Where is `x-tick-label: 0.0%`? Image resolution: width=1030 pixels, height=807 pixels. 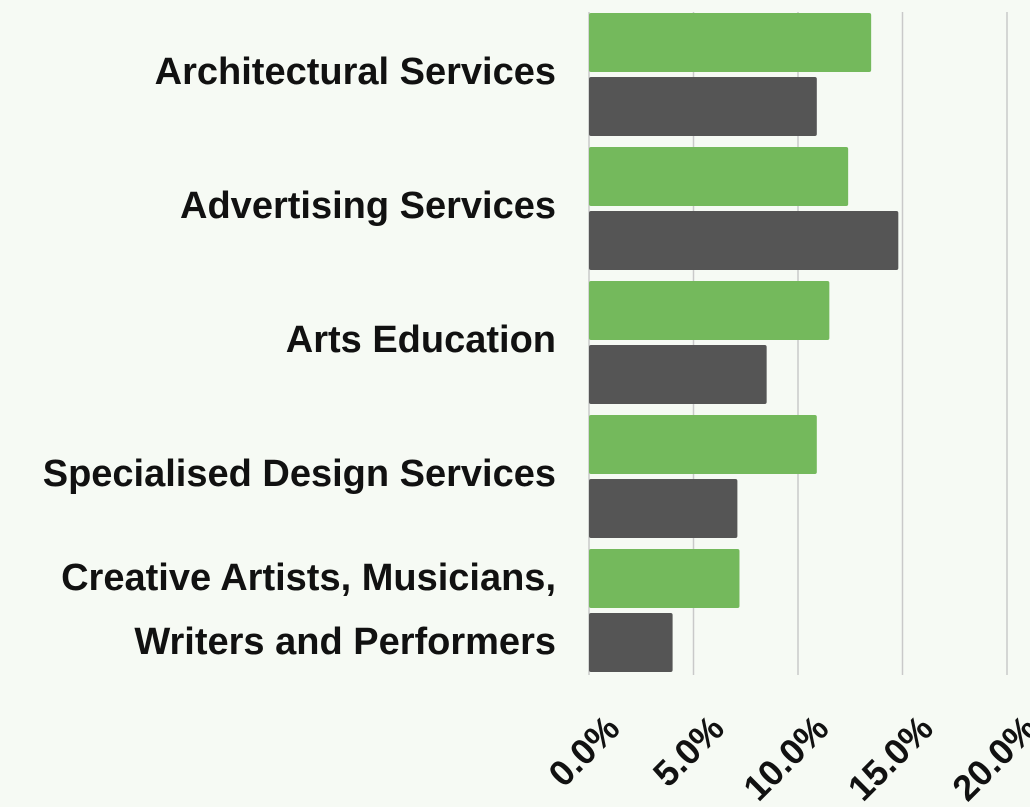 x-tick-label: 0.0% is located at coordinates (583, 750).